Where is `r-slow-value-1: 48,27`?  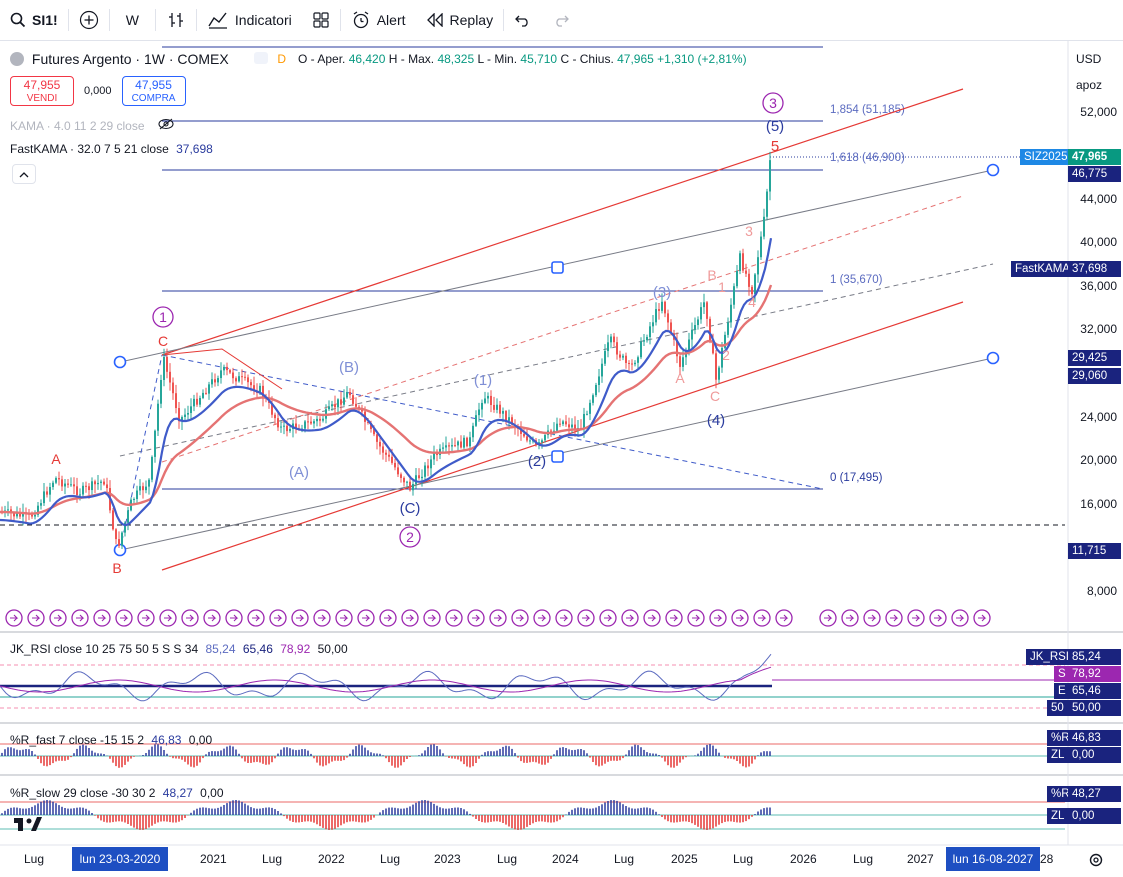
r-slow-value-1: 48,27 is located at coordinates (177, 793).